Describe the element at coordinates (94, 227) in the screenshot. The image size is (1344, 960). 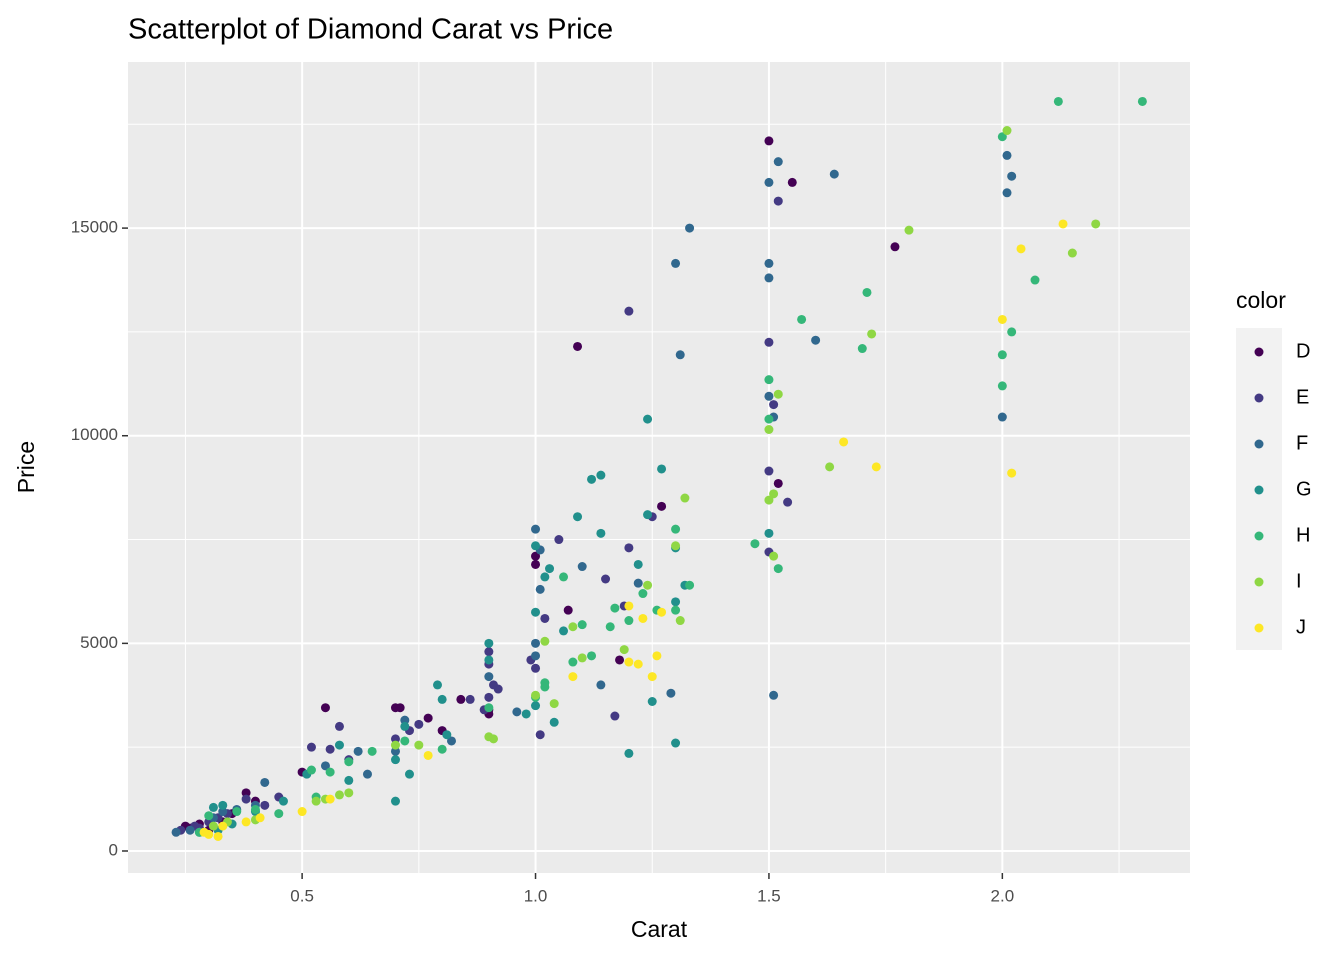
I see `y-tick-label: 15000` at that location.